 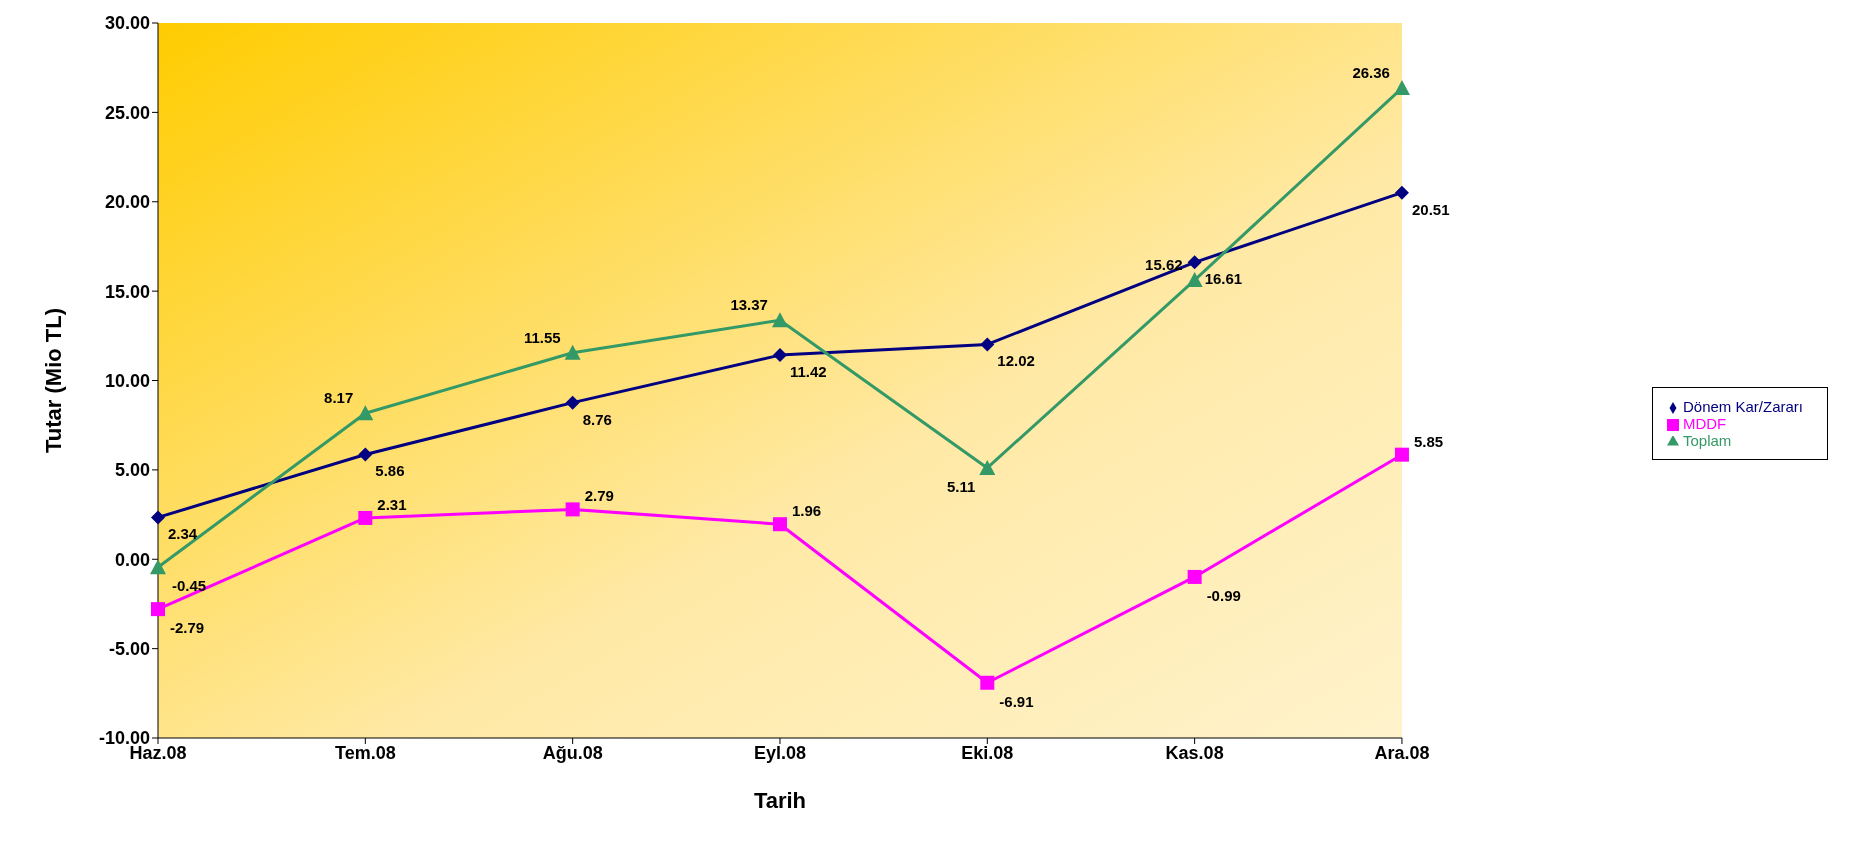 What do you see at coordinates (1016, 361) in the screenshot?
I see `data-label: 12.02` at bounding box center [1016, 361].